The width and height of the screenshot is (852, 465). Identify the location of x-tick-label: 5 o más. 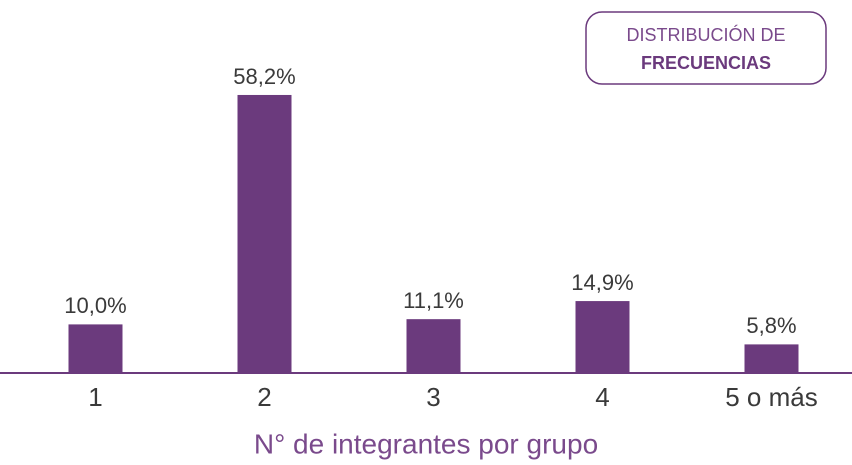
(771, 397).